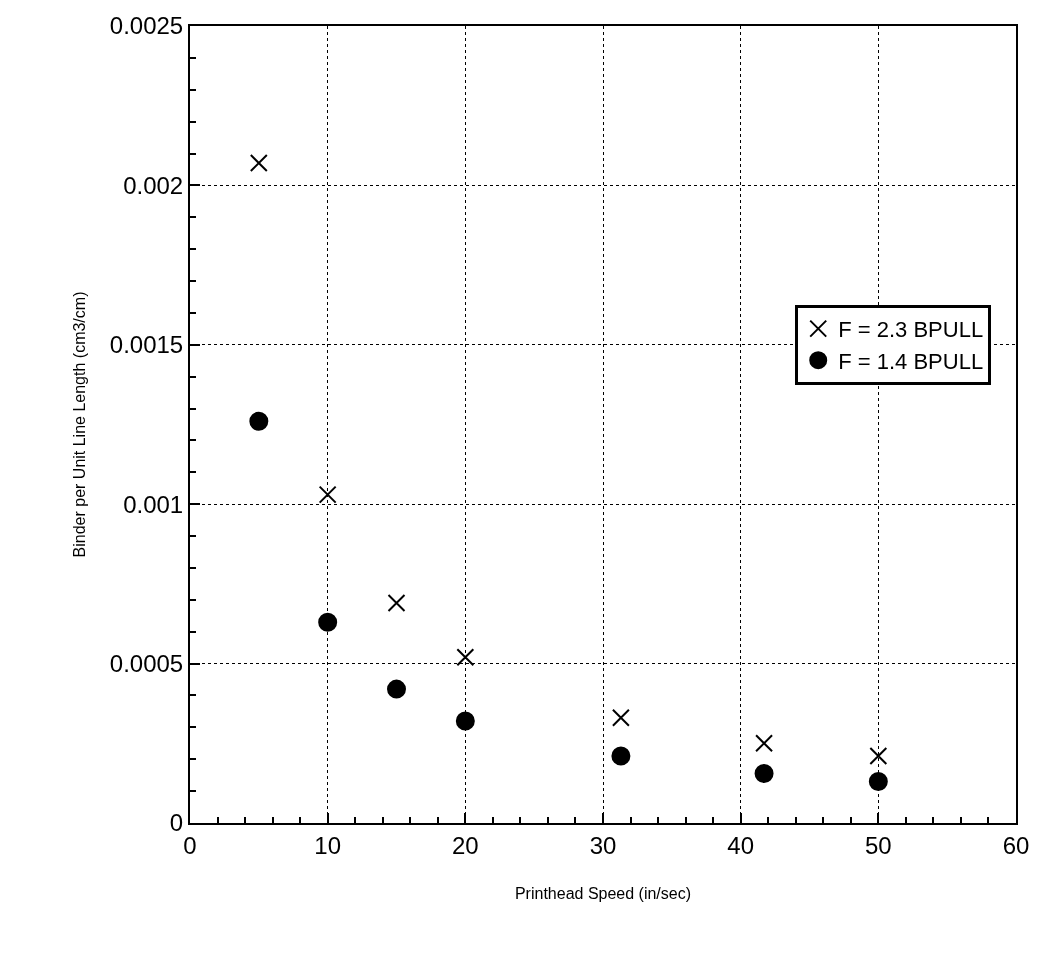 The height and width of the screenshot is (958, 1044). What do you see at coordinates (878, 845) in the screenshot?
I see `x-tick-label: 50` at bounding box center [878, 845].